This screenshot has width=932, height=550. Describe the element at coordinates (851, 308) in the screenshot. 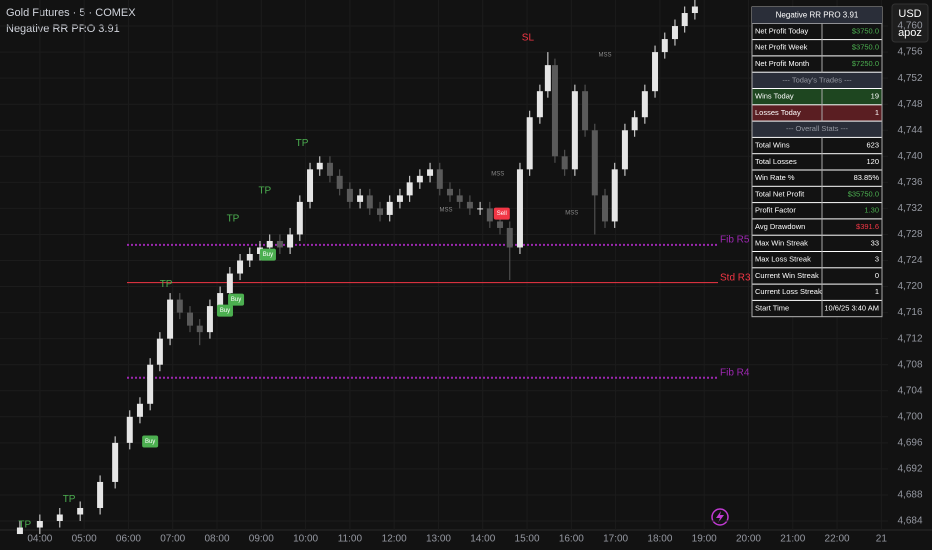

I see `stats-value: 10/6/25 3:40 AM` at that location.